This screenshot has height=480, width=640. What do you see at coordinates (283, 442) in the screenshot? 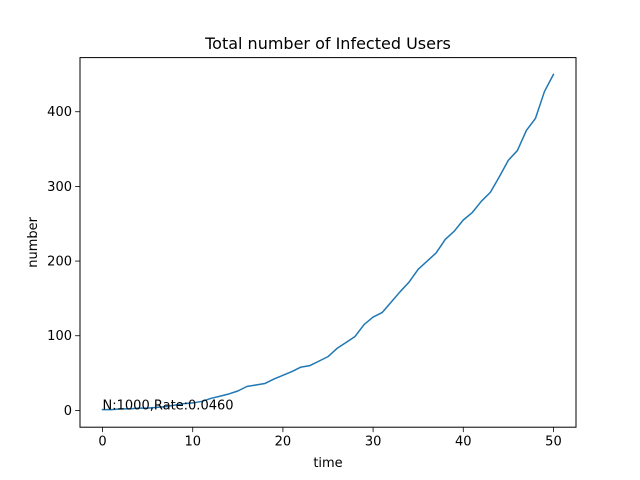
I see `x-tick-label: 20` at bounding box center [283, 442].